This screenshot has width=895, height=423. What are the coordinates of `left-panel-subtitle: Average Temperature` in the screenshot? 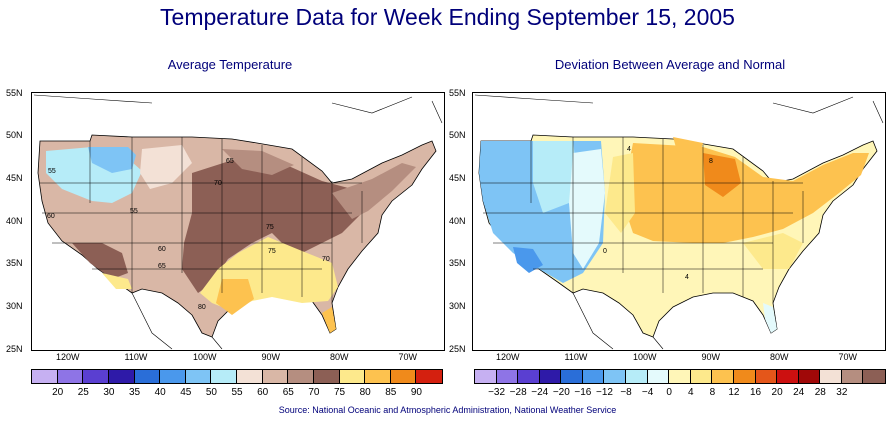 It's located at (230, 64).